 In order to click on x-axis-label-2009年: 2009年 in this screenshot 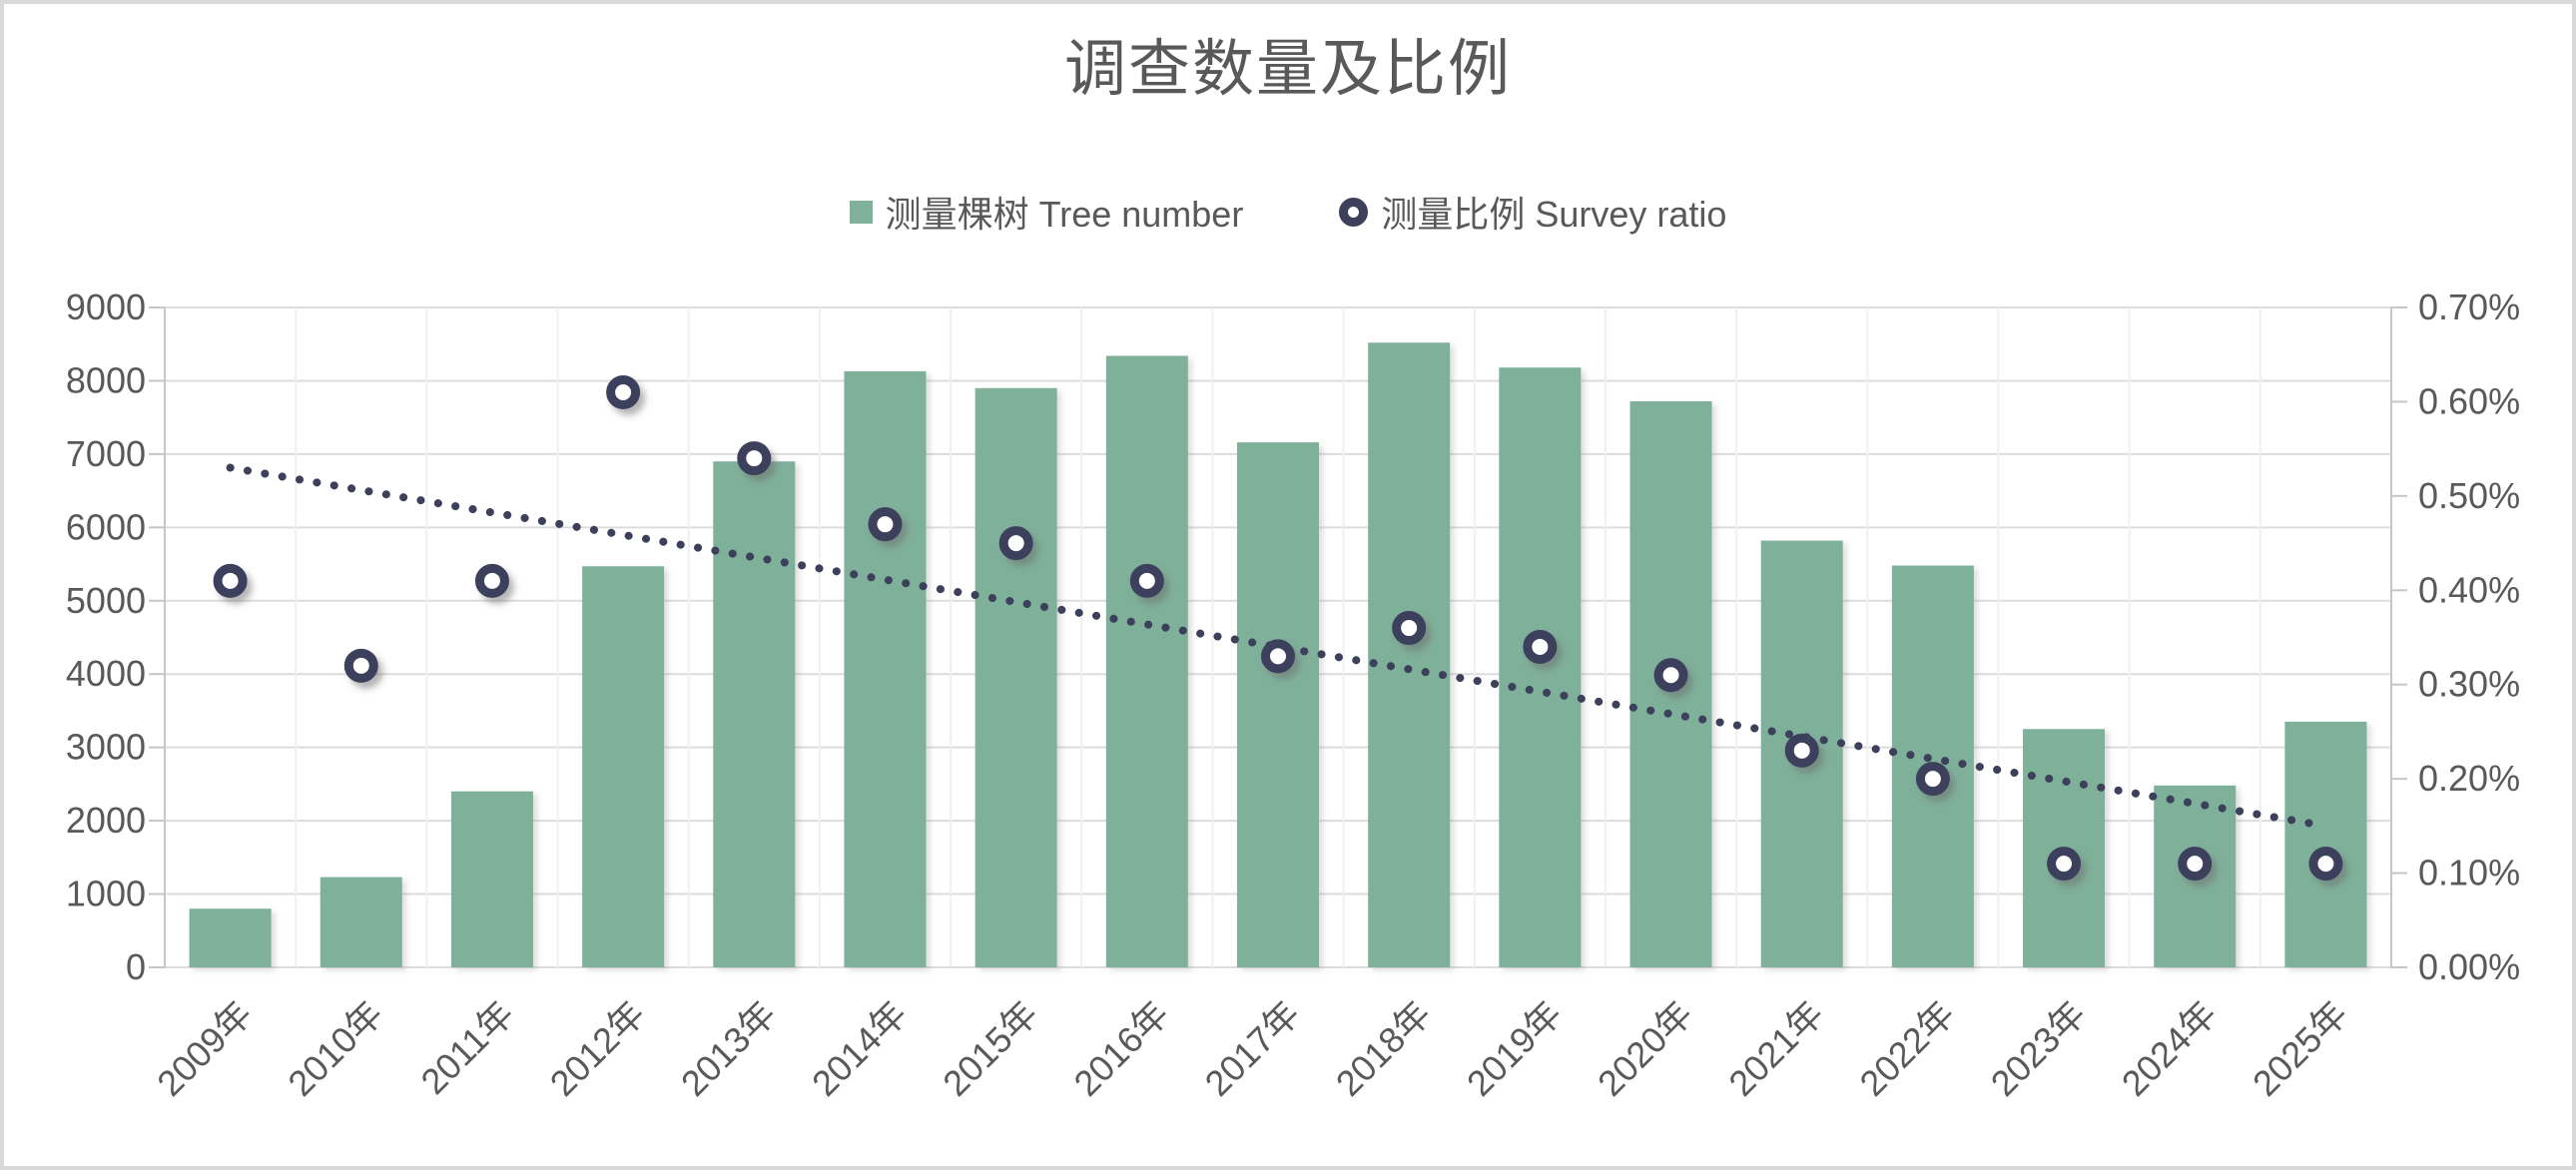, I will do `click(204, 1048)`.